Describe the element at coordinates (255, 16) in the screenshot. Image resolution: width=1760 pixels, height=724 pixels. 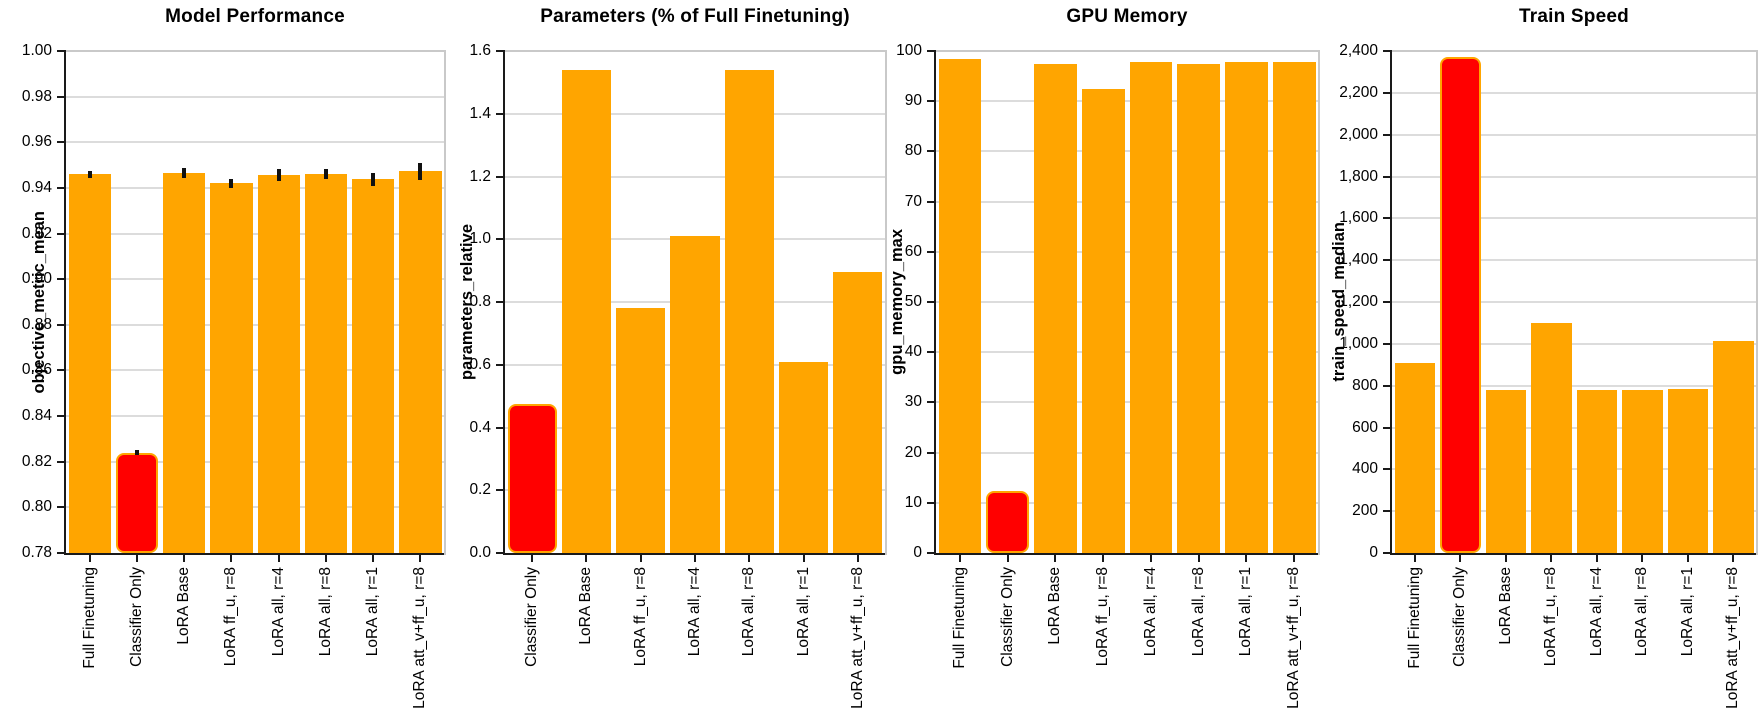
I see `chart-title: Model Performance` at that location.